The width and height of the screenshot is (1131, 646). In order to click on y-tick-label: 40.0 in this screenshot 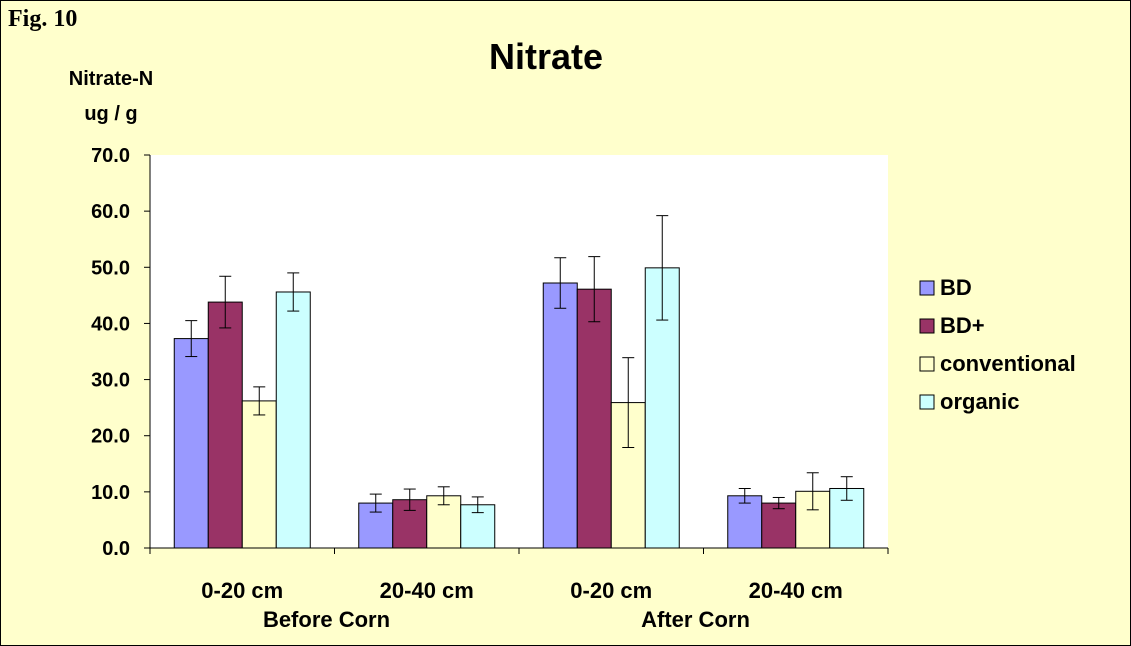, I will do `click(110, 324)`.